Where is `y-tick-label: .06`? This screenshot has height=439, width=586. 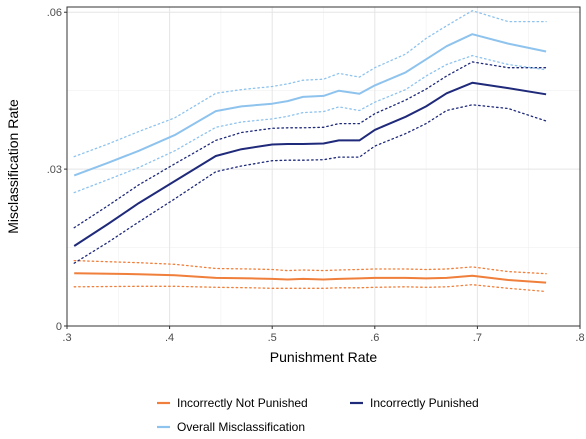
y-tick-label: .06 is located at coordinates (54, 13).